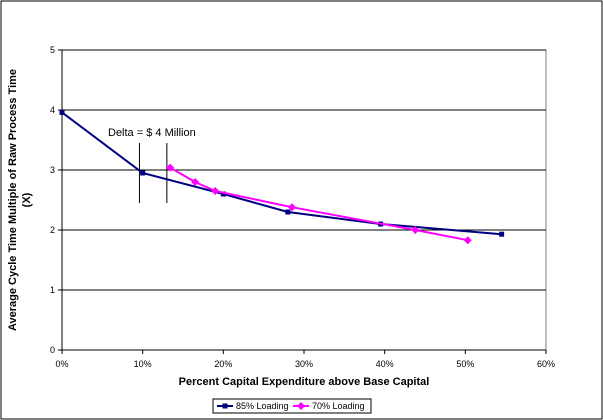 The image size is (603, 420). What do you see at coordinates (223, 364) in the screenshot?
I see `x-tick-label: 20%` at bounding box center [223, 364].